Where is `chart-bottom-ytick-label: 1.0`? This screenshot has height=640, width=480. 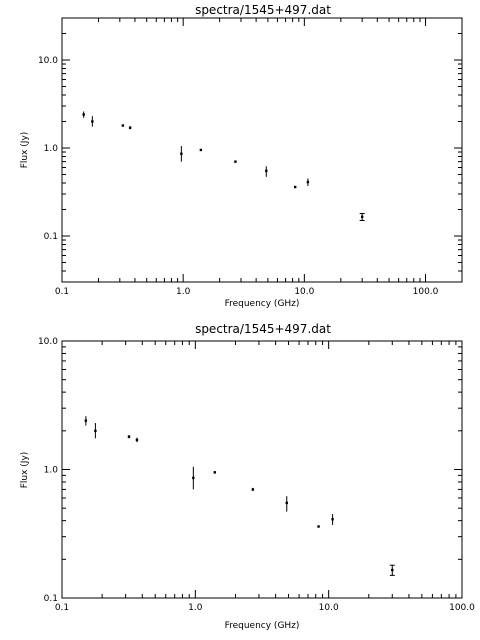
chart-bottom-ytick-label: 1.0 is located at coordinates (51, 471).